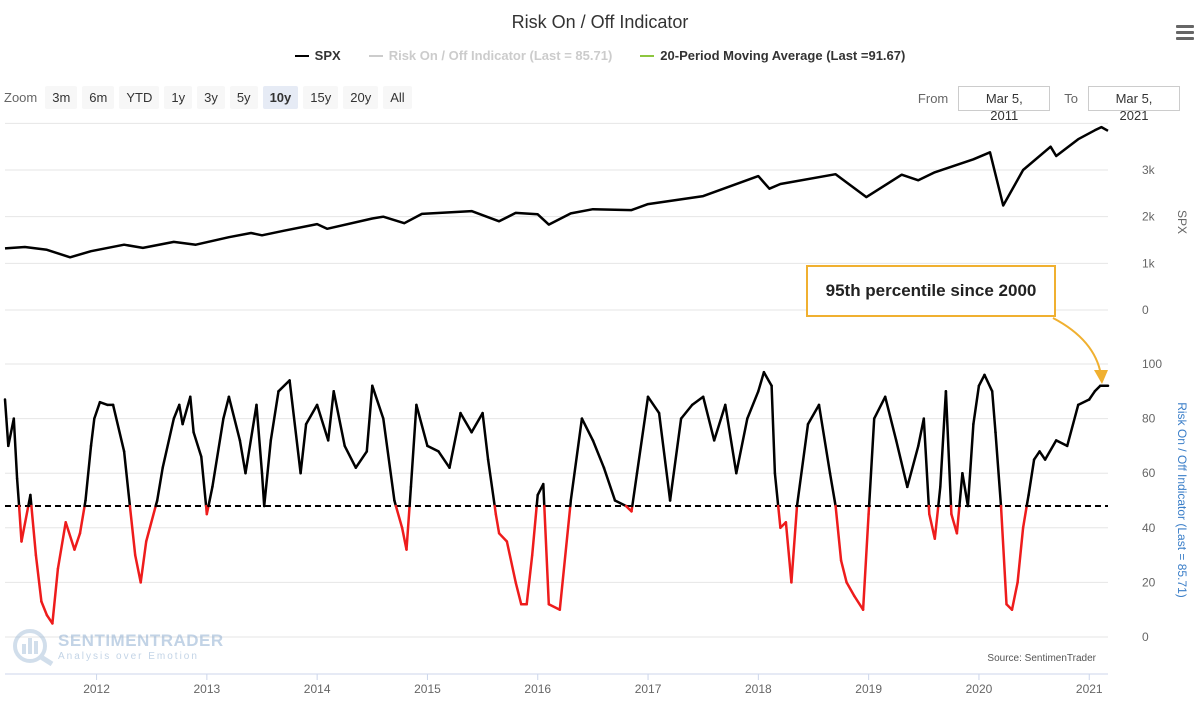  What do you see at coordinates (327, 55) in the screenshot?
I see `legend-label-spx: SPX` at bounding box center [327, 55].